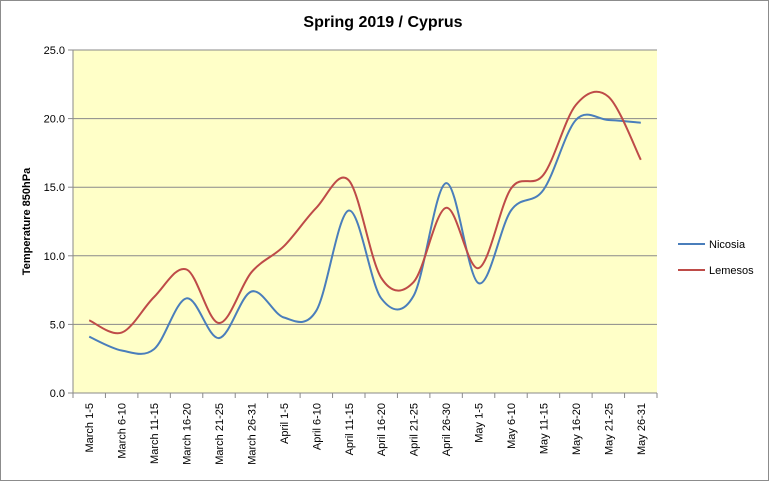 This screenshot has height=481, width=769. Describe the element at coordinates (731, 271) in the screenshot. I see `legend-label-lemesos: Lemesos` at that location.